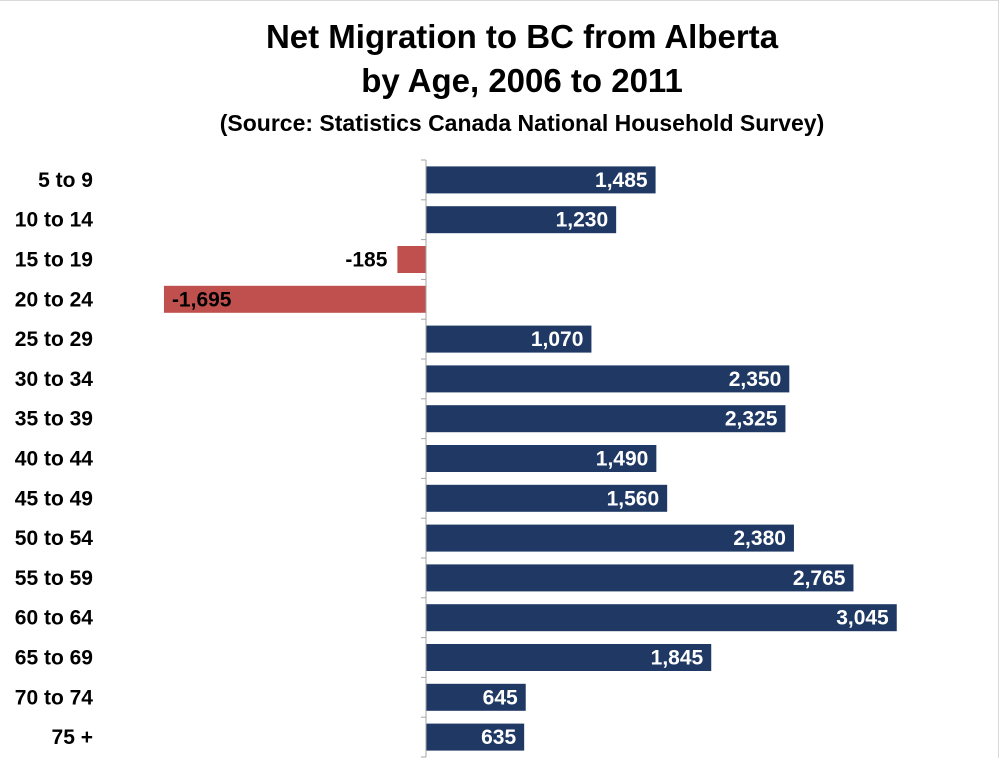 The image size is (1000, 759). I want to click on value-label: 635, so click(498, 737).